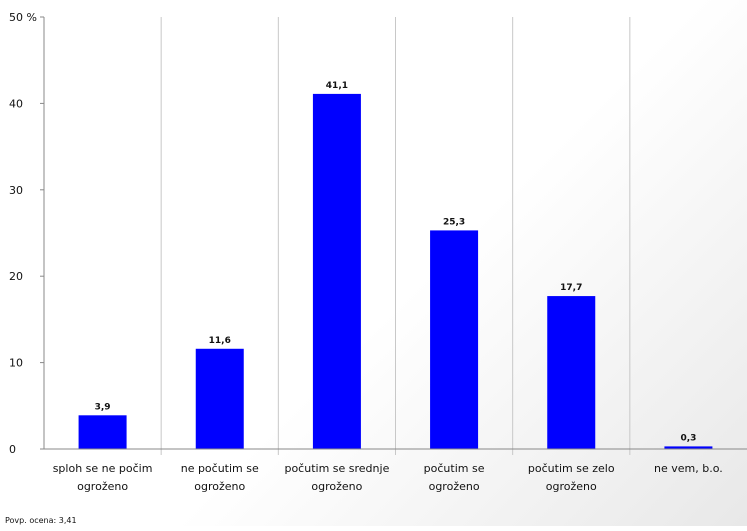 The width and height of the screenshot is (747, 531). Describe the element at coordinates (336, 468) in the screenshot. I see `x-tick-label: počutim se srednje` at that location.